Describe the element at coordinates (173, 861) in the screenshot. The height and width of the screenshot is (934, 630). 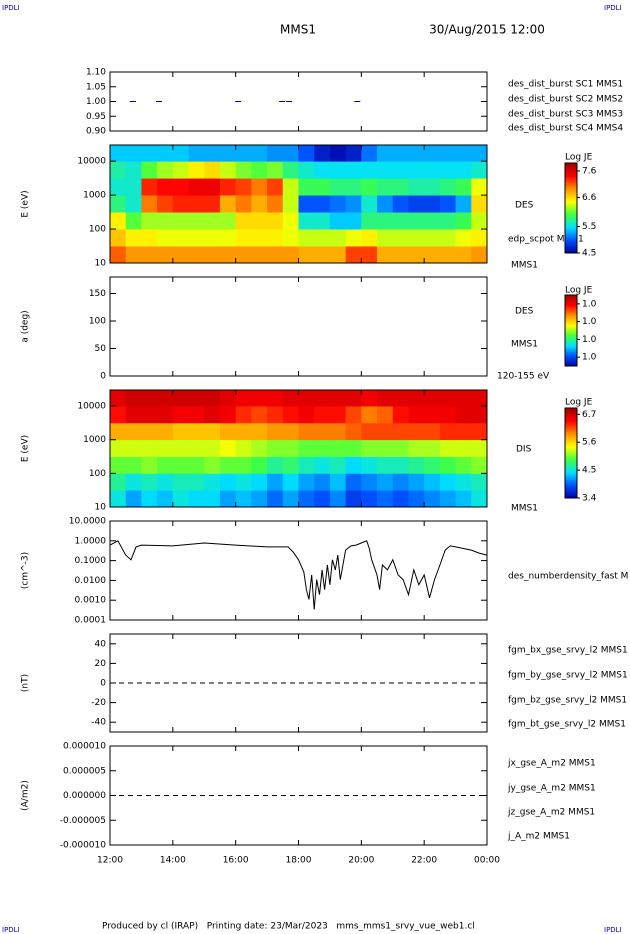
I see `x-tick-label: 14:00` at that location.